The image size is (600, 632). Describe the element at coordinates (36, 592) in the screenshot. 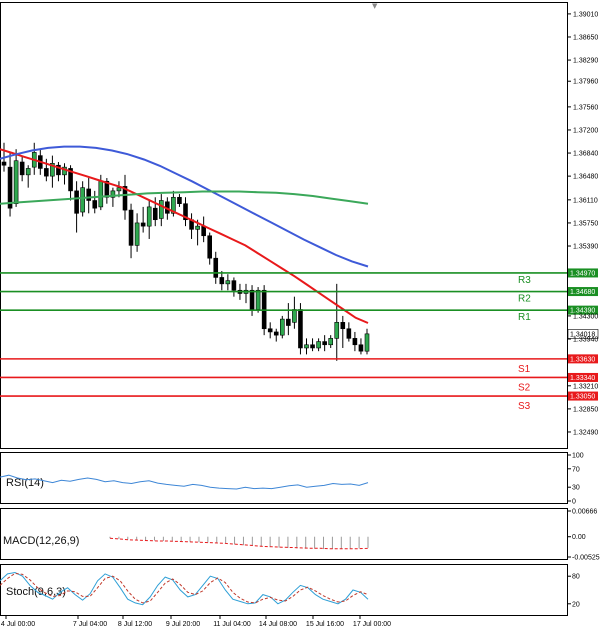

I see `stoch-title: Stoch(9,6,3)` at that location.